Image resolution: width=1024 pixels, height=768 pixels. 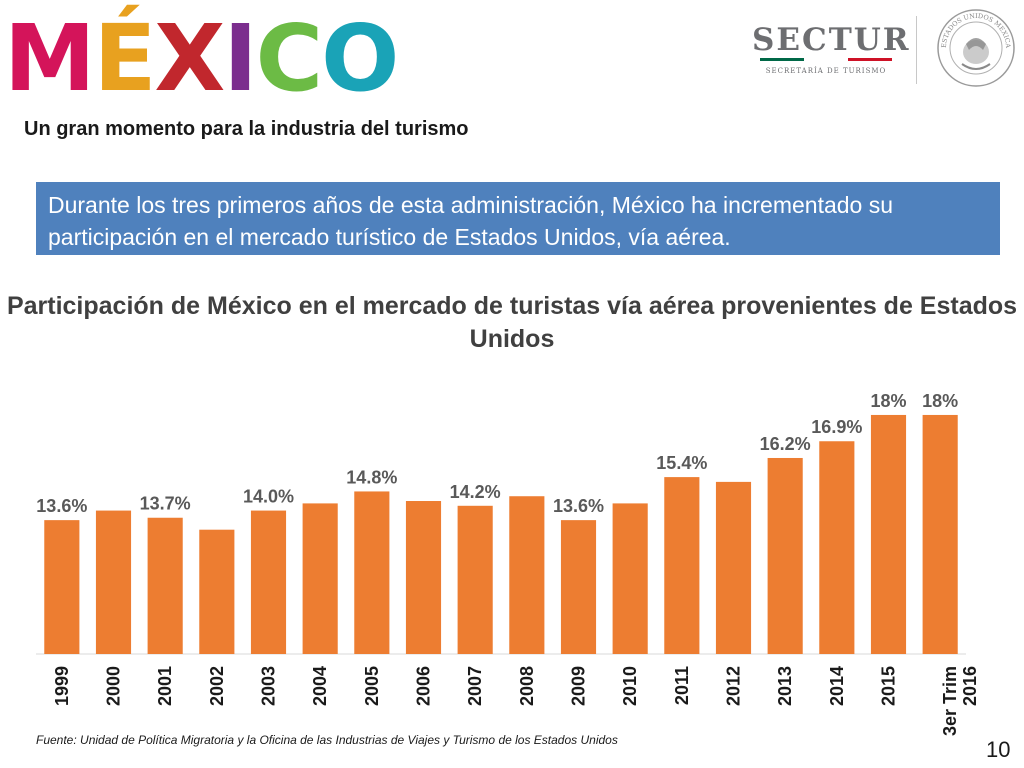 What do you see at coordinates (62, 686) in the screenshot?
I see `x-tick-label: 1999` at bounding box center [62, 686].